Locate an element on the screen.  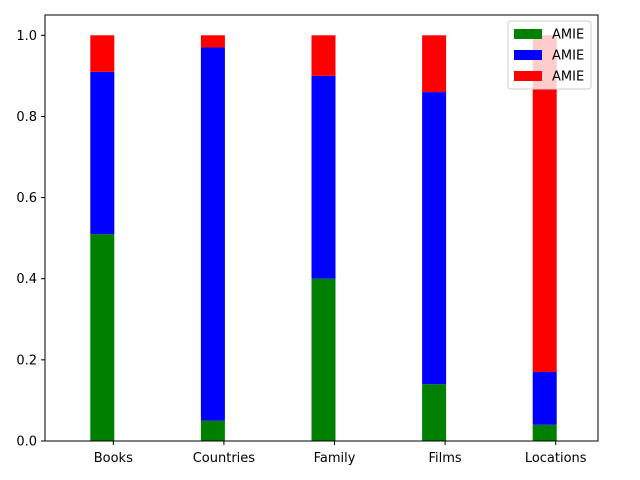
x-tick-label: Family is located at coordinates (335, 458).